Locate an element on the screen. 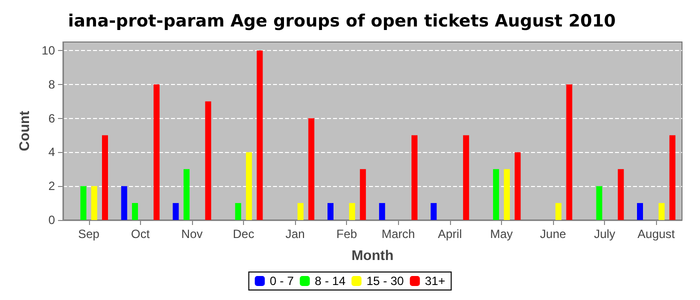 This screenshot has width=700, height=300. y-tick-label: 0 is located at coordinates (52, 220).